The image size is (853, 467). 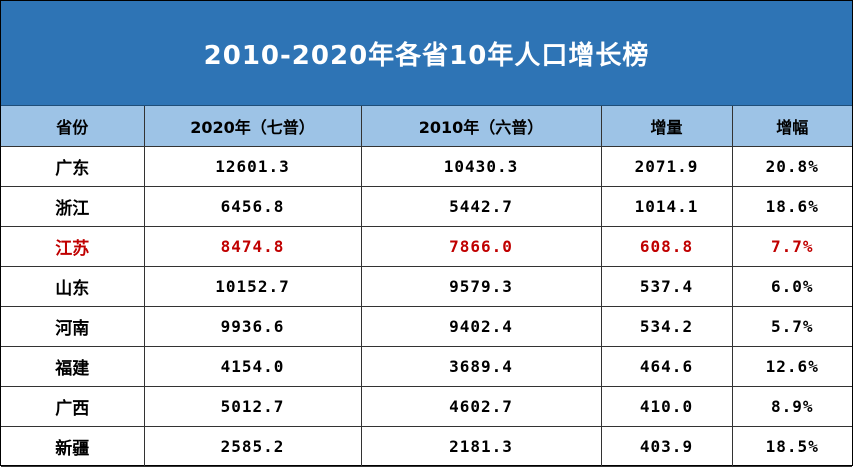 What do you see at coordinates (791, 246) in the screenshot?
I see `cell-growth-rate: 7.7%` at bounding box center [791, 246].